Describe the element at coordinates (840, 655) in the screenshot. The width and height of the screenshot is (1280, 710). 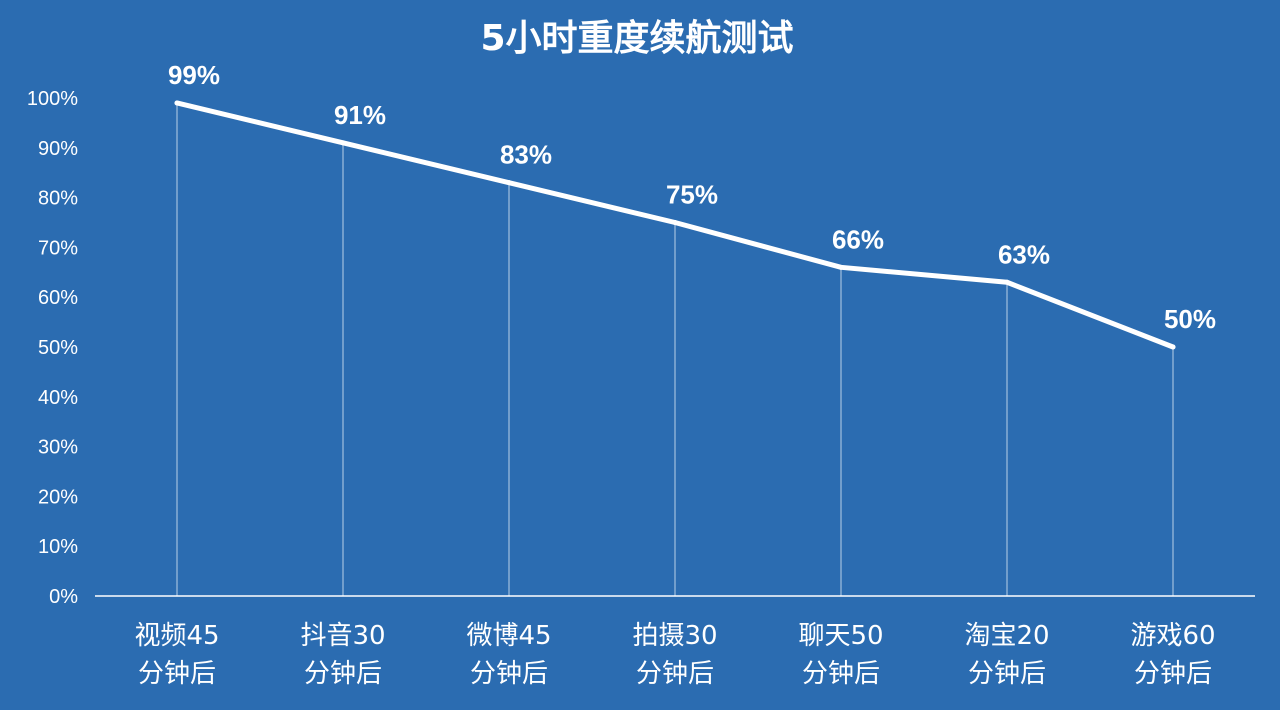
I see `x-tick-label: 聊天50 分钟后` at that location.